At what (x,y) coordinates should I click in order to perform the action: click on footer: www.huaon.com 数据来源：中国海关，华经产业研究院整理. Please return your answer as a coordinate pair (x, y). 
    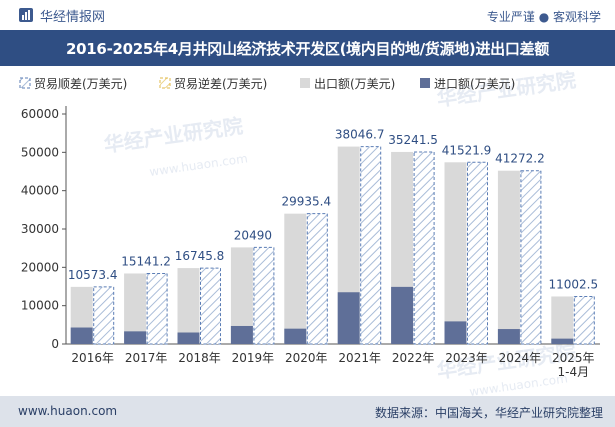
    Looking at the image, I should click on (307, 411).